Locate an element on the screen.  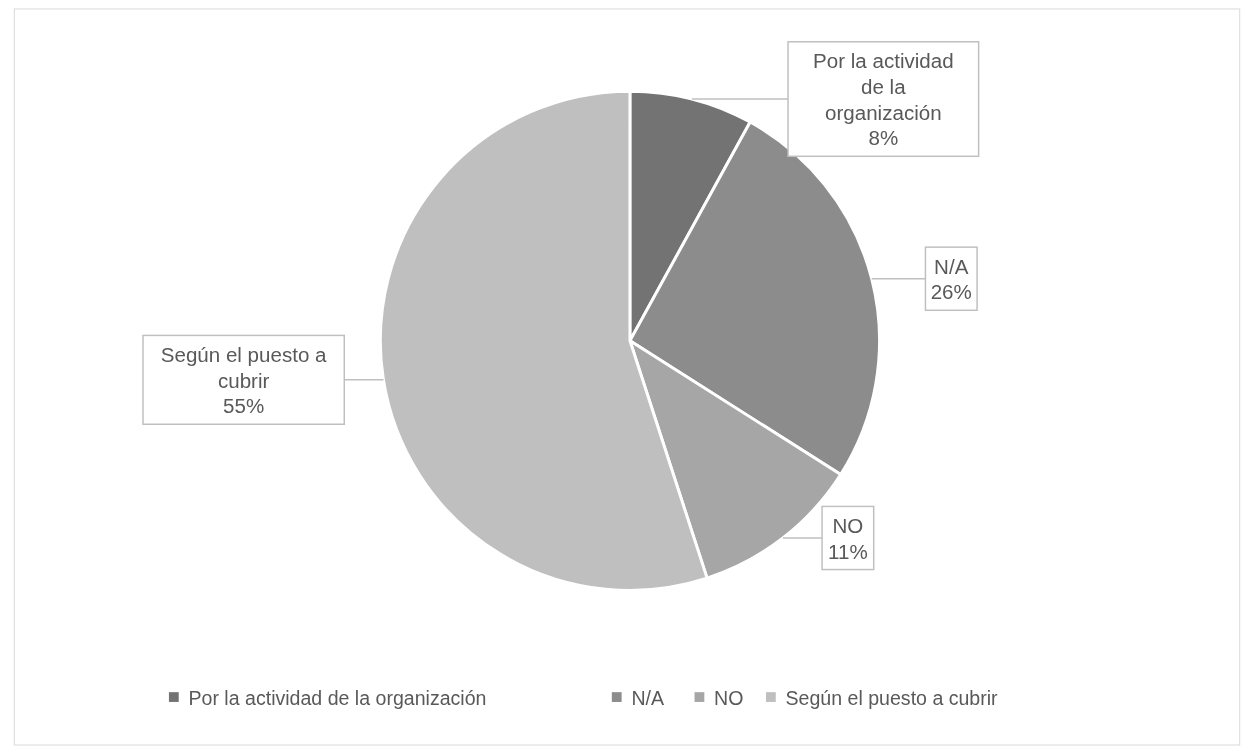
data-label: 11% is located at coordinates (848, 551).